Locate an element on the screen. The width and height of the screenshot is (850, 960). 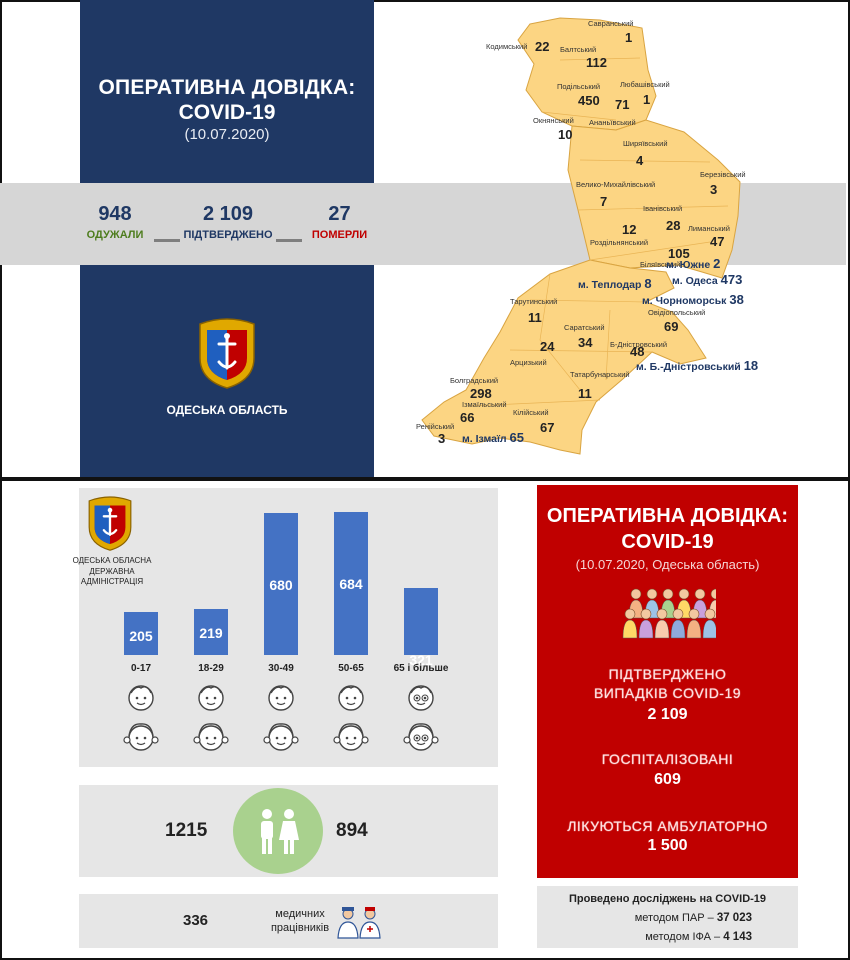
district-name: Окнянський is located at coordinates (553, 120).